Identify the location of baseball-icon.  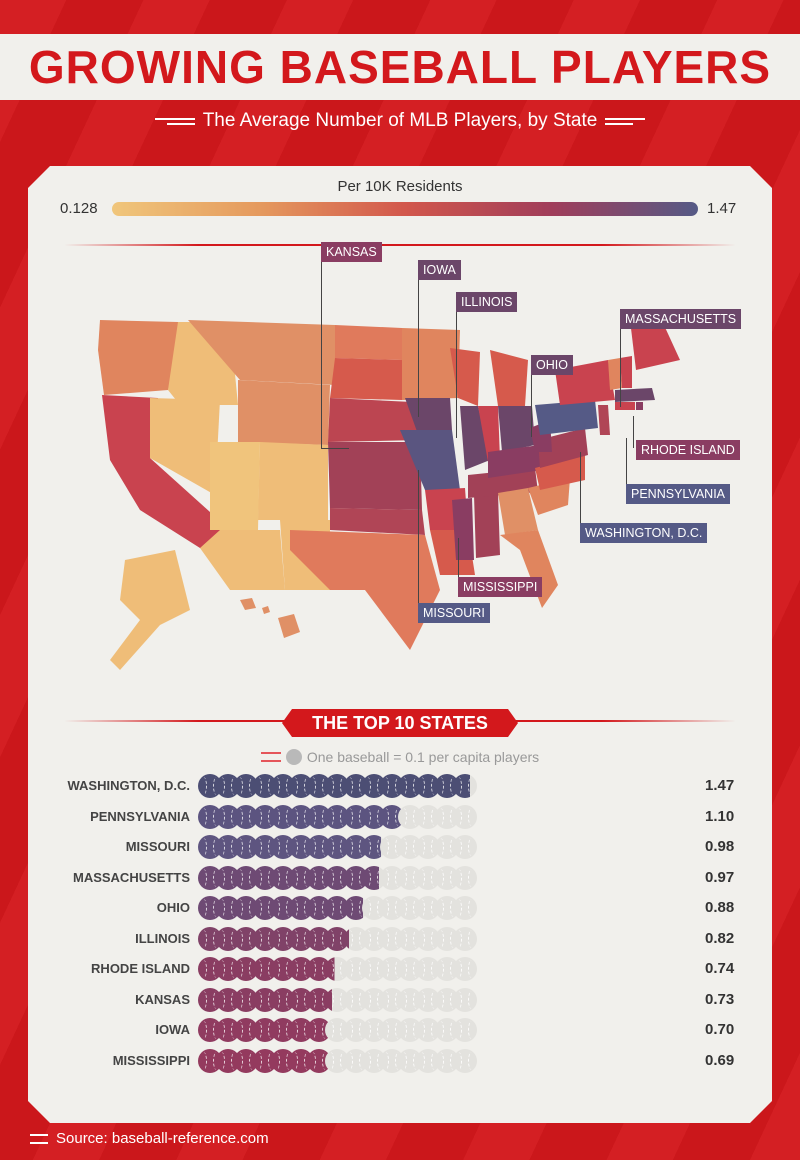
(293, 757).